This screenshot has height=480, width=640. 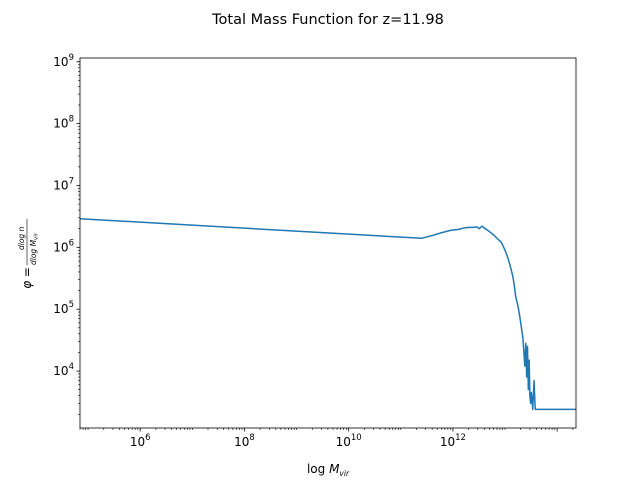 What do you see at coordinates (28, 254) in the screenshot?
I see `y-axis-label: φ = dlog n dlog Mvir` at bounding box center [28, 254].